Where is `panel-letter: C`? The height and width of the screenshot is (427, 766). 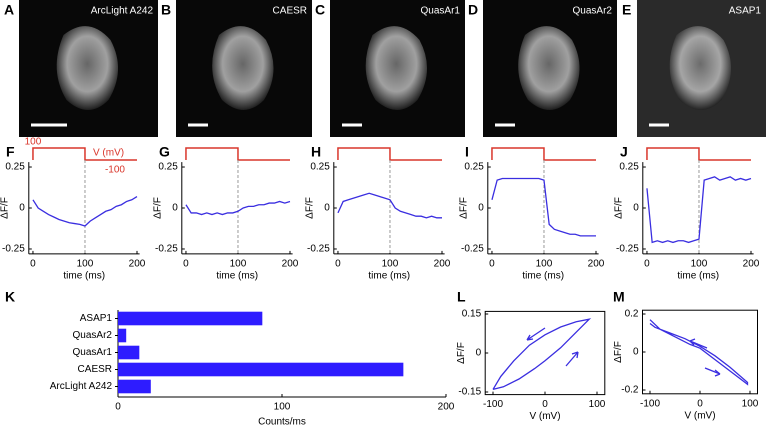 panel-letter: C is located at coordinates (320, 10).